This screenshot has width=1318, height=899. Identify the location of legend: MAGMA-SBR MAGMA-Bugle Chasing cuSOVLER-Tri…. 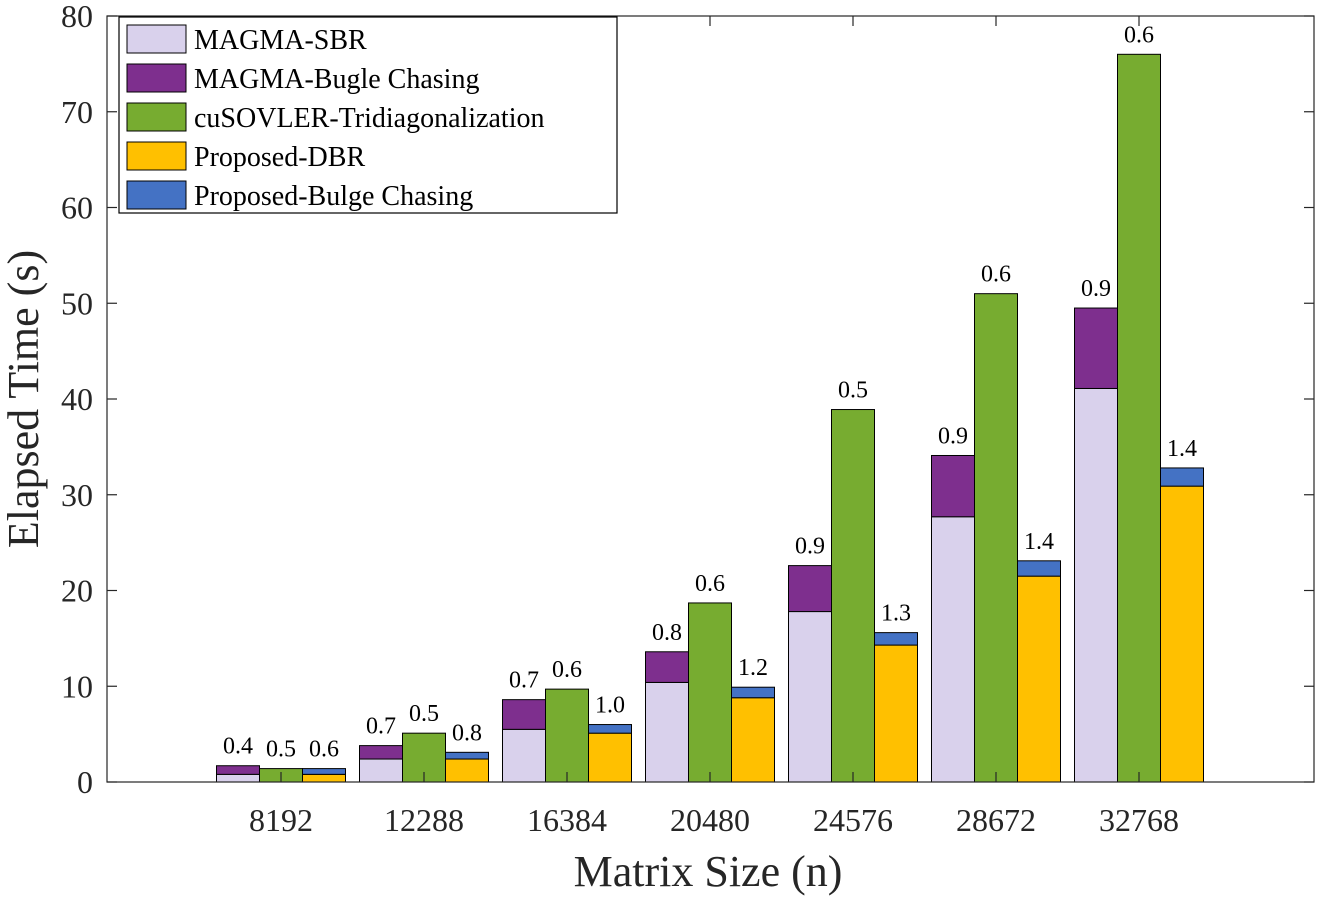
(368, 115).